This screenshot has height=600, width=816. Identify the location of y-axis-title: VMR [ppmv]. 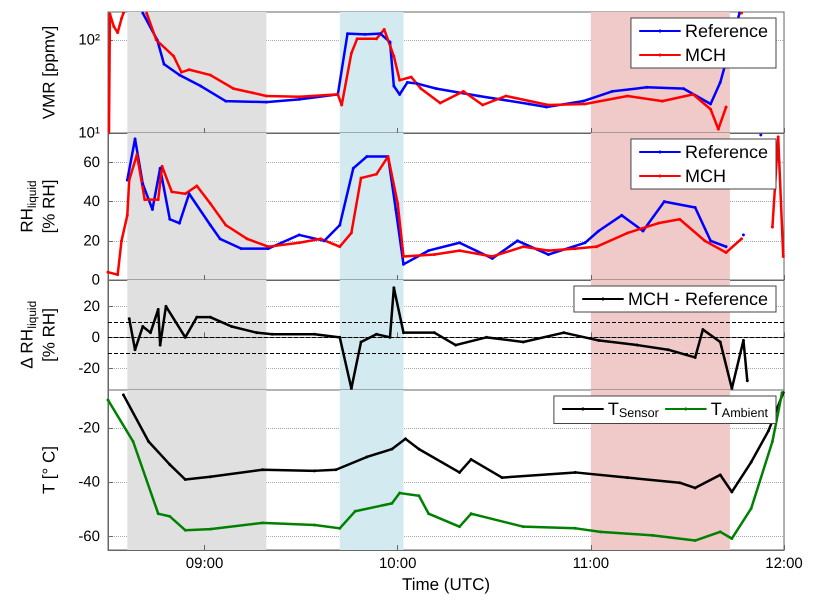
(49, 73).